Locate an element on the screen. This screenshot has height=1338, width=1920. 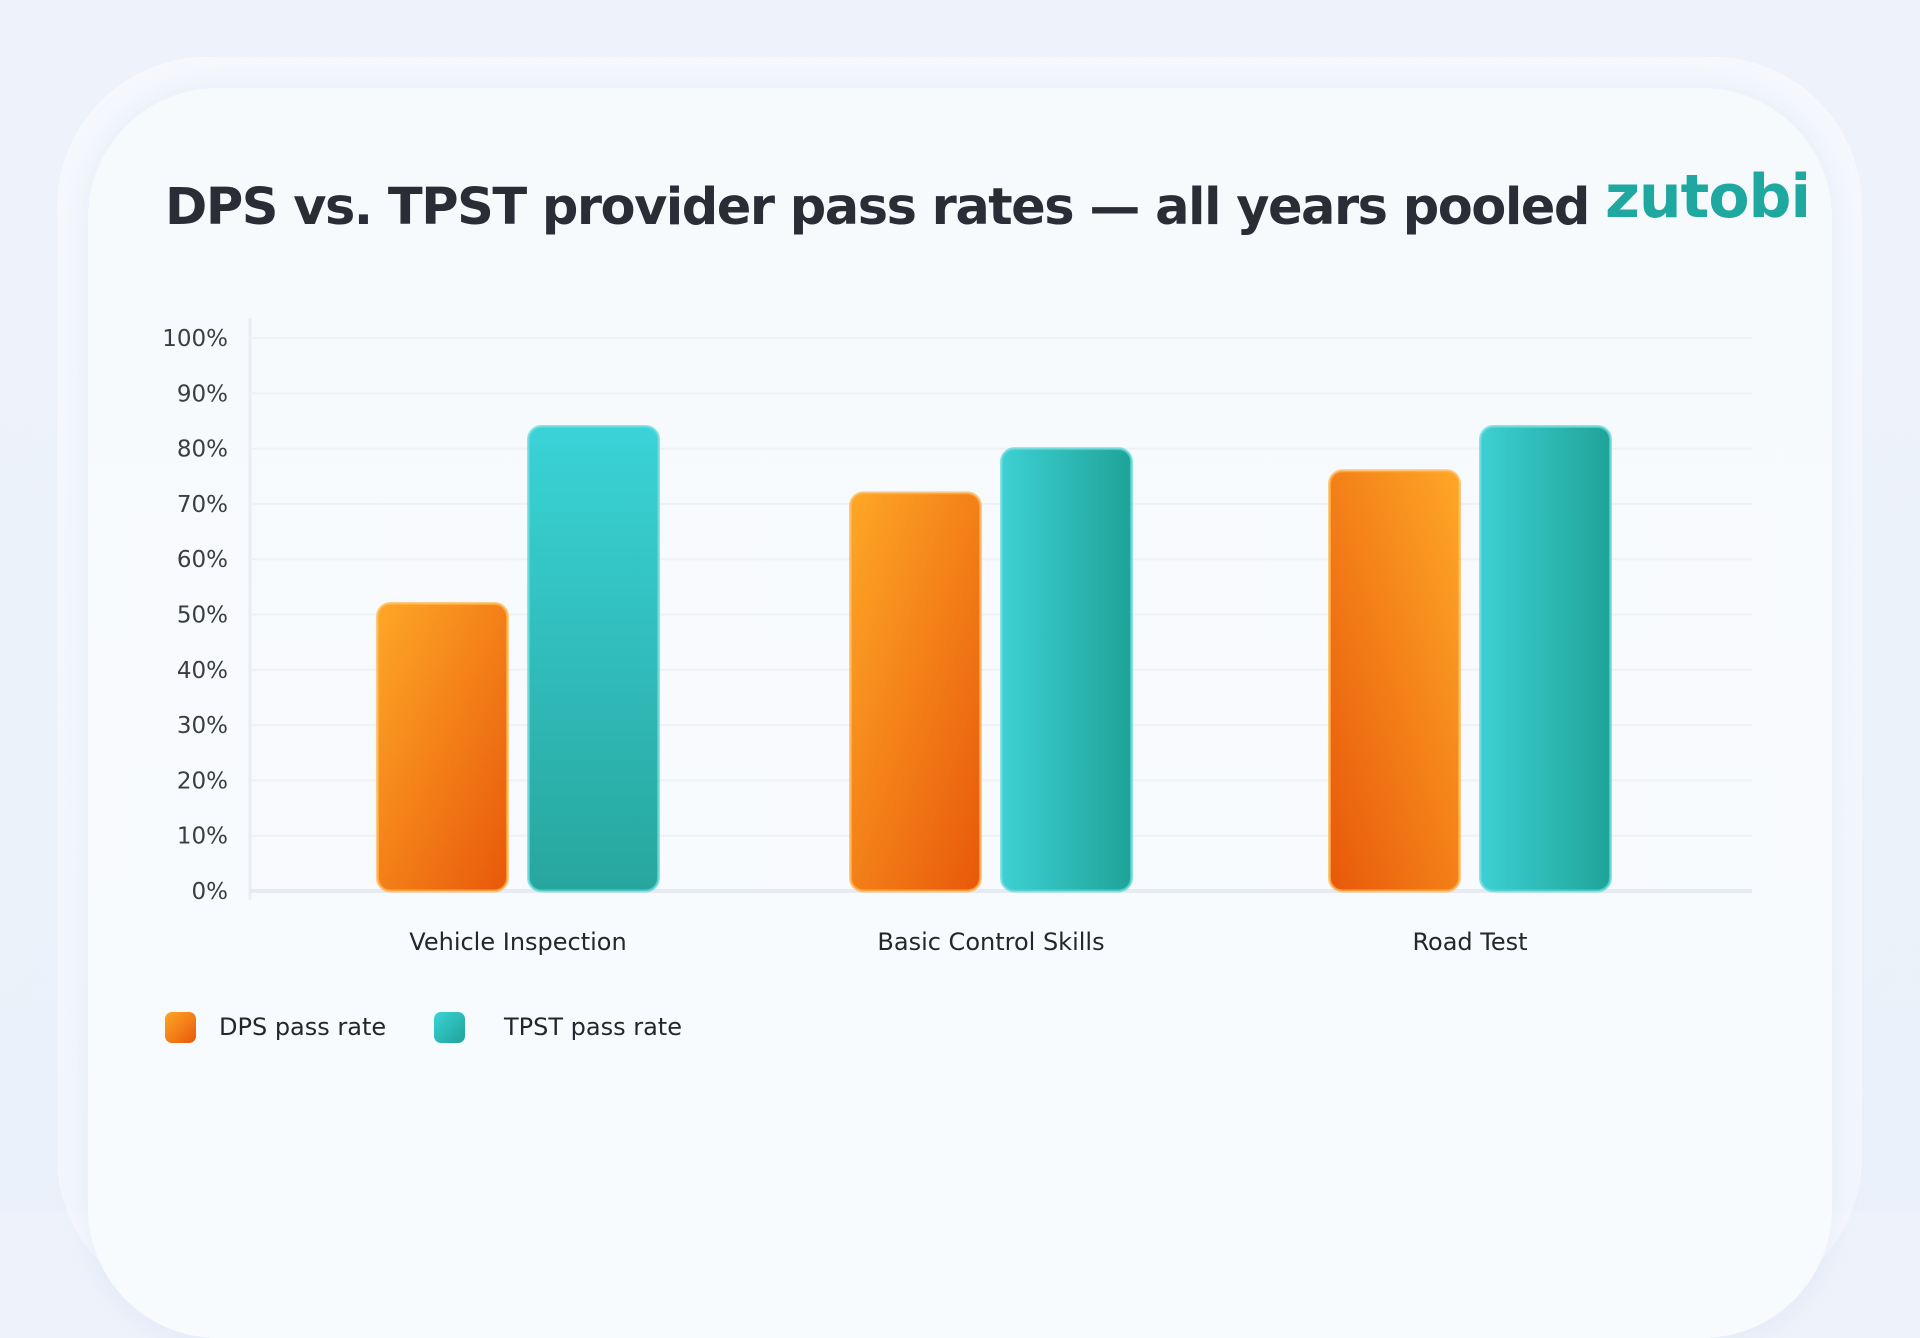
x-category-label: Basic Control Skills is located at coordinates (990, 942).